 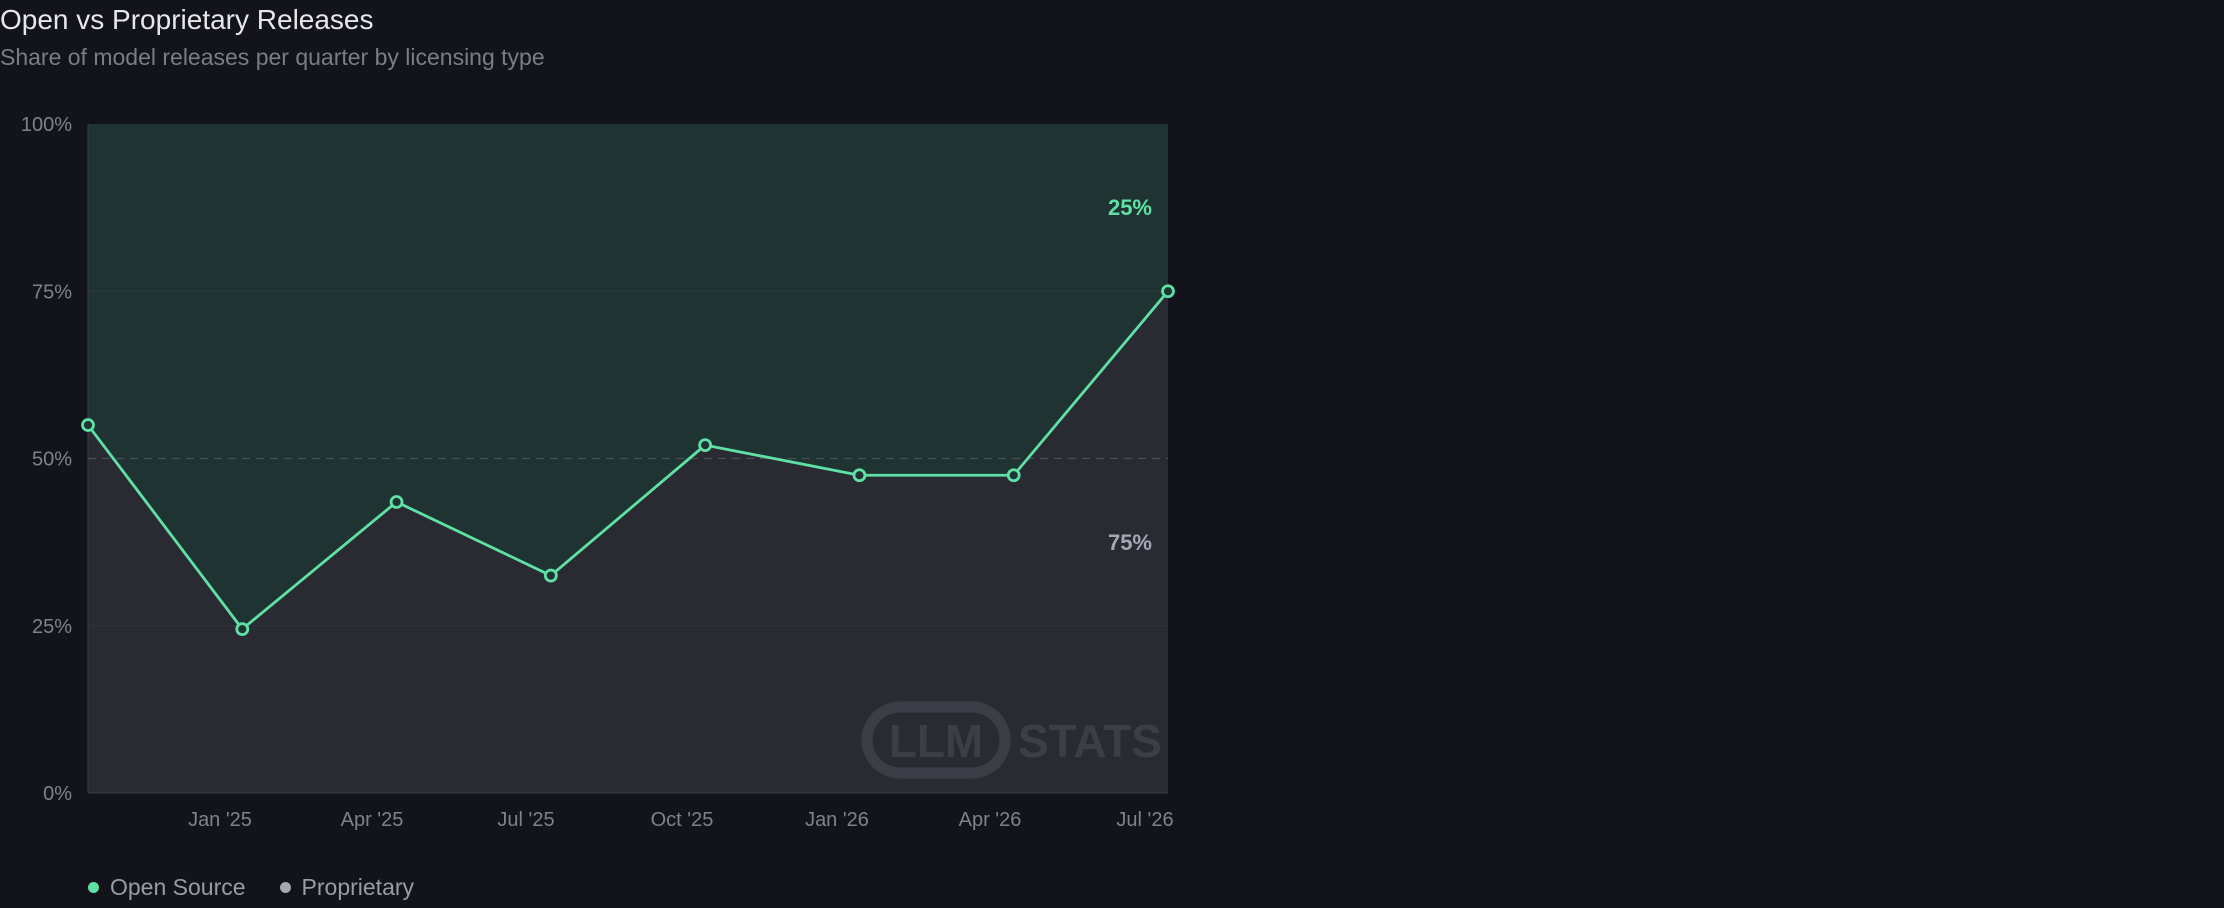 I want to click on x-tick-label: Oct '25, so click(x=682, y=820).